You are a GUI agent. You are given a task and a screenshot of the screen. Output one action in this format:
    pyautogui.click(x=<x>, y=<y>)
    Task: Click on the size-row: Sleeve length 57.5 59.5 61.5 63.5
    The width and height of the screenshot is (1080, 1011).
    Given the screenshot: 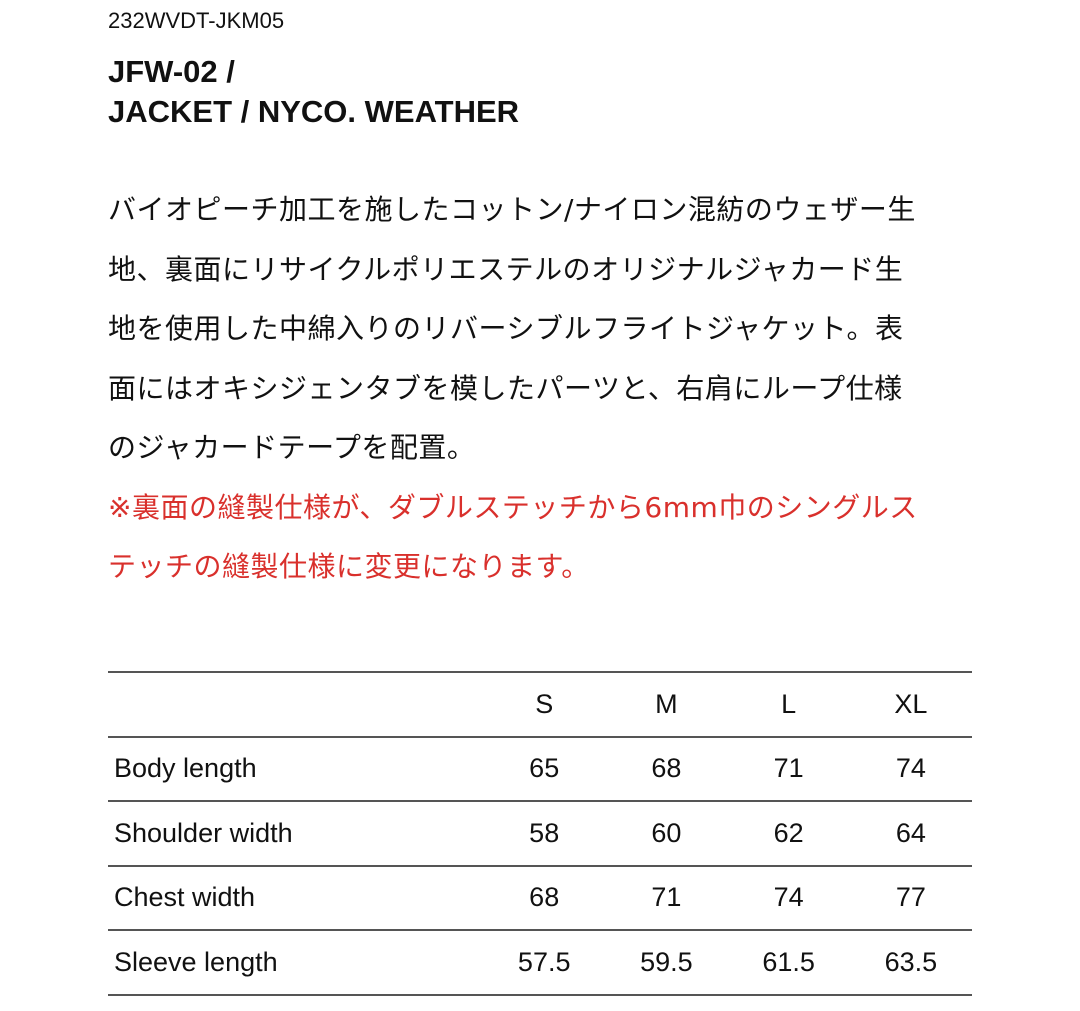 What is the action you would take?
    pyautogui.click(x=540, y=963)
    